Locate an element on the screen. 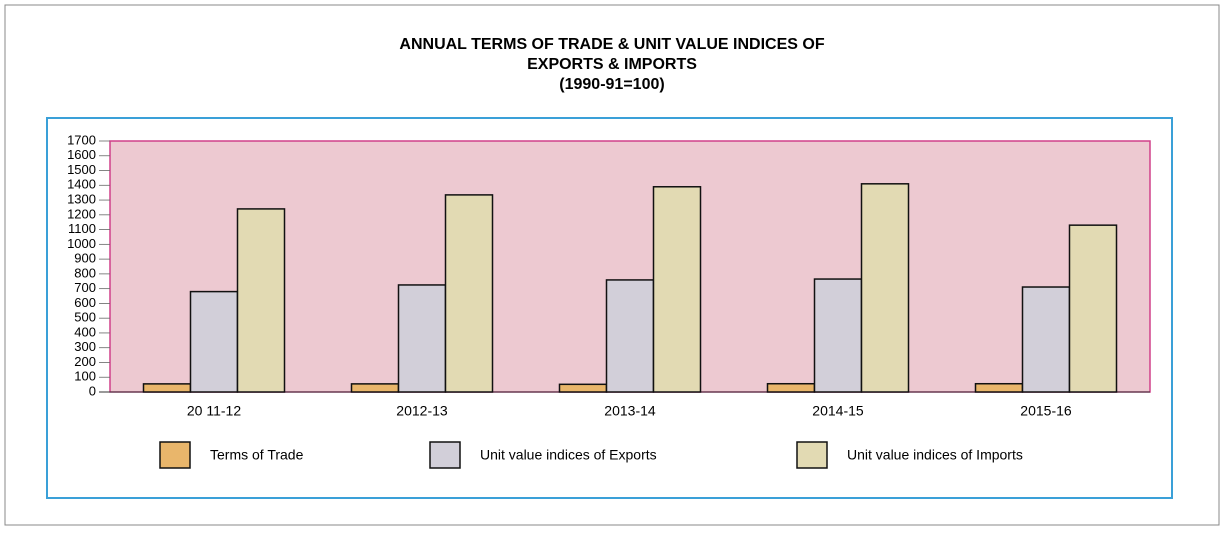 This screenshot has width=1225, height=536. y-tick-label: 1600 is located at coordinates (81, 154).